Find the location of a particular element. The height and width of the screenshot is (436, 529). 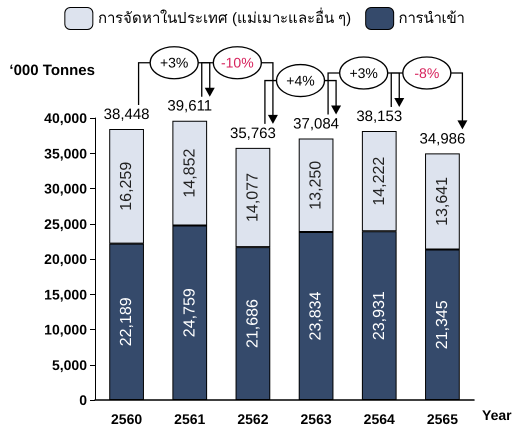

y-tick-label: 15,000 is located at coordinates (66, 294).